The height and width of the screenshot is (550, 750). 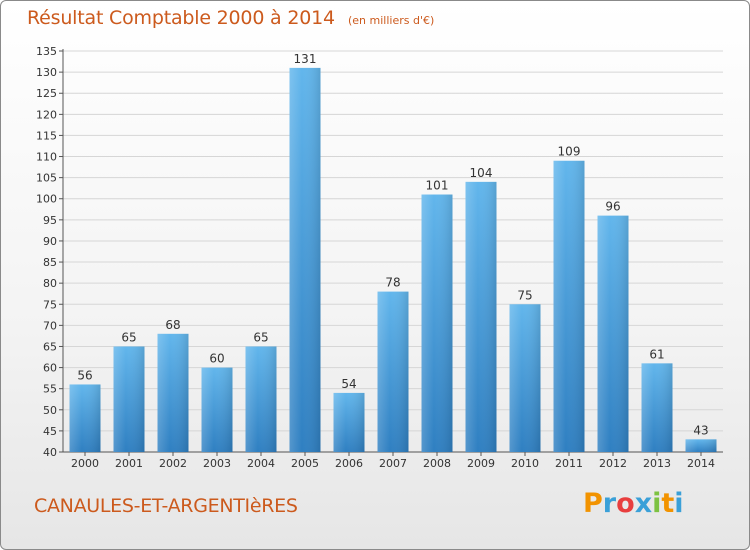 What do you see at coordinates (50, 346) in the screenshot?
I see `y-tick-label: 65` at bounding box center [50, 346].